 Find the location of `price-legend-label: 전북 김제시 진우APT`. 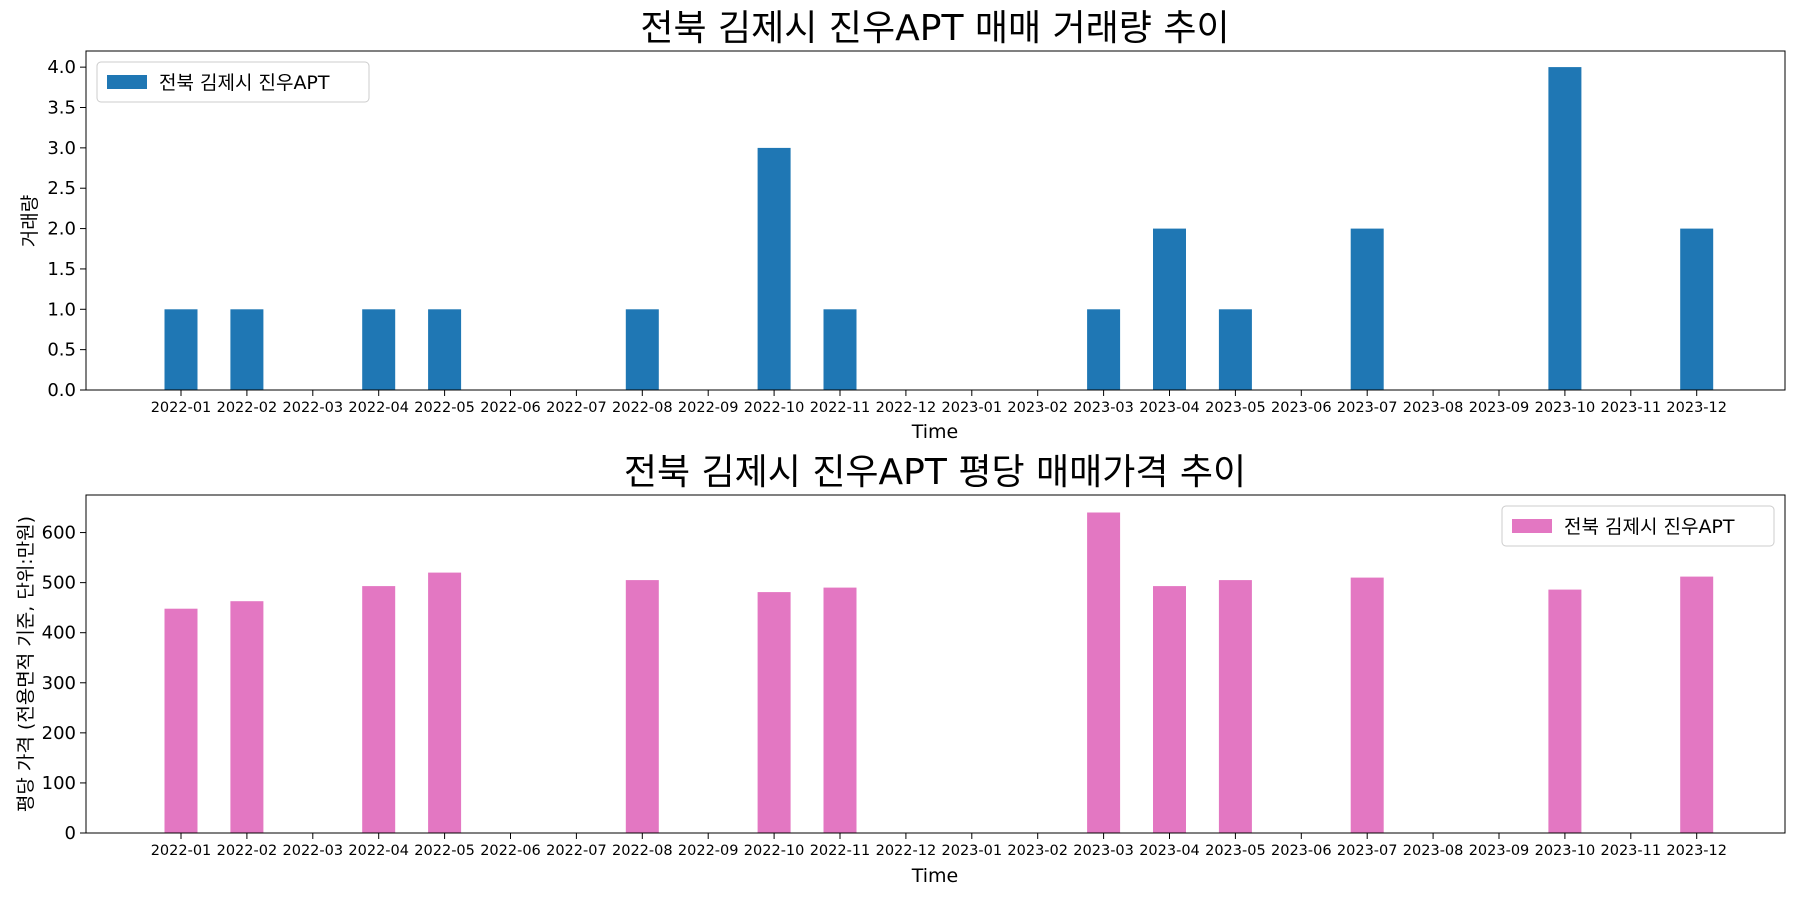

price-legend-label: 전북 김제시 진우APT is located at coordinates (1649, 527).